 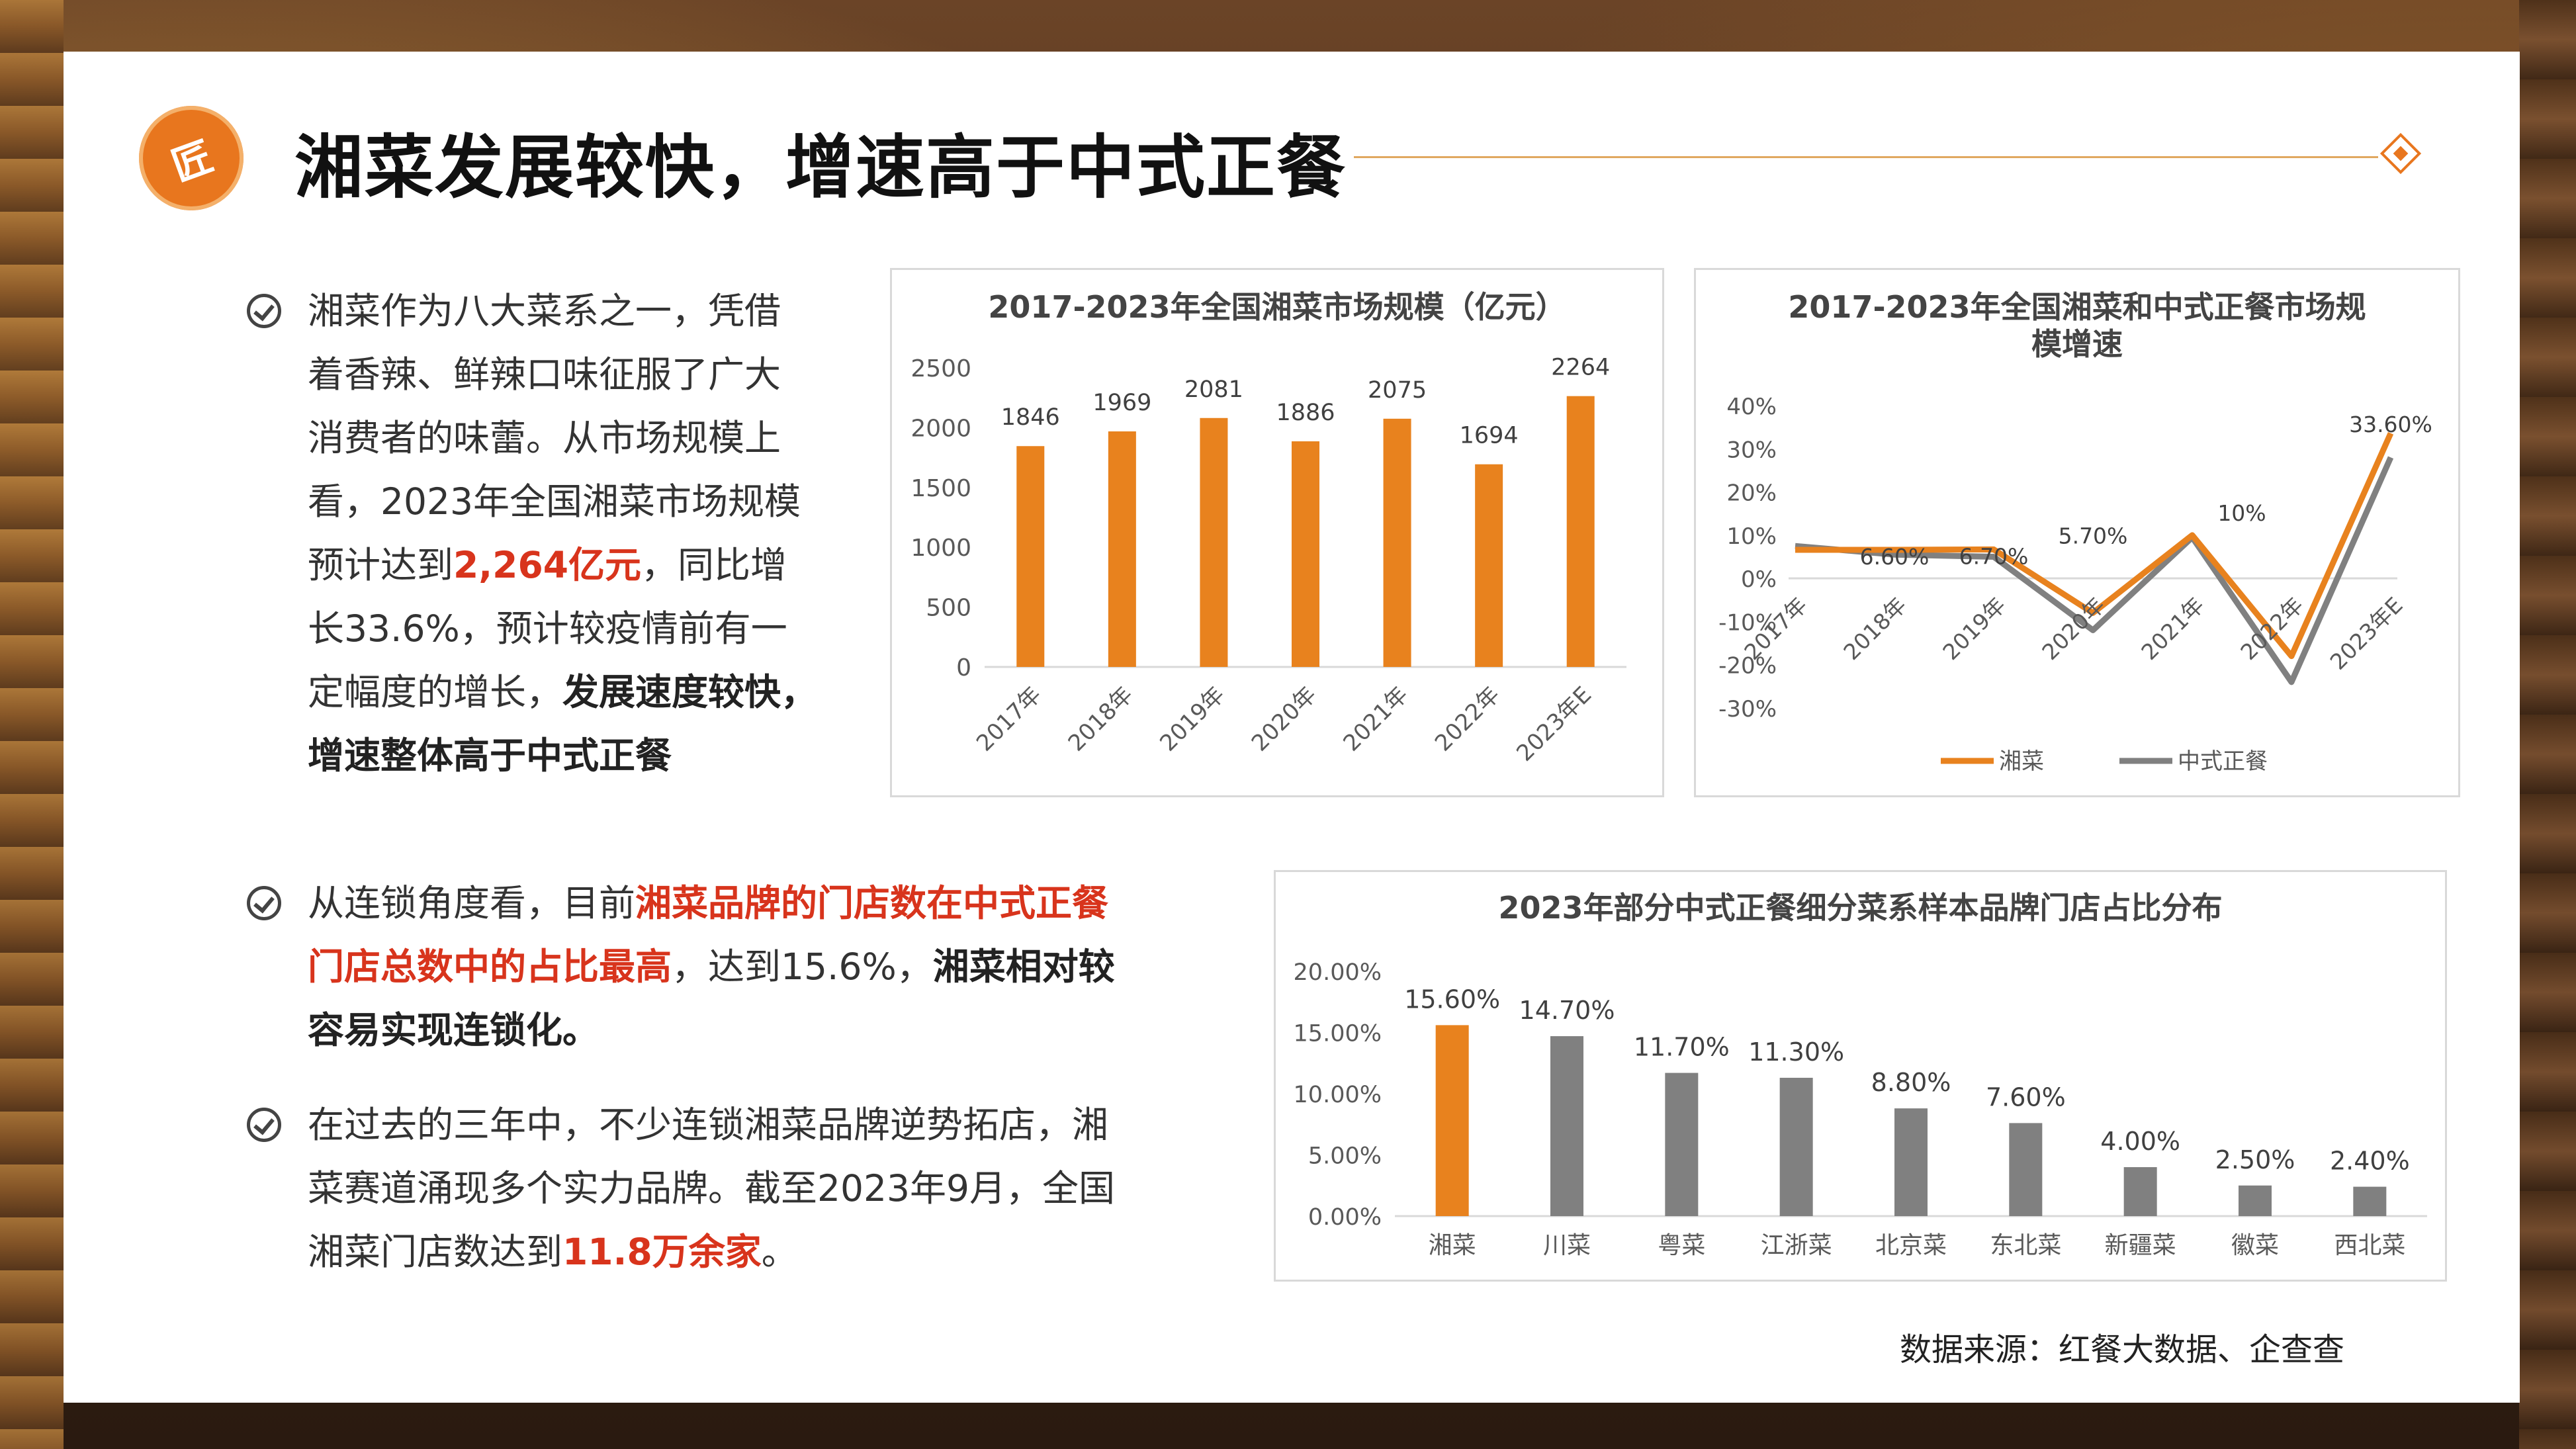 I want to click on data-label: 1886, so click(x=1305, y=413).